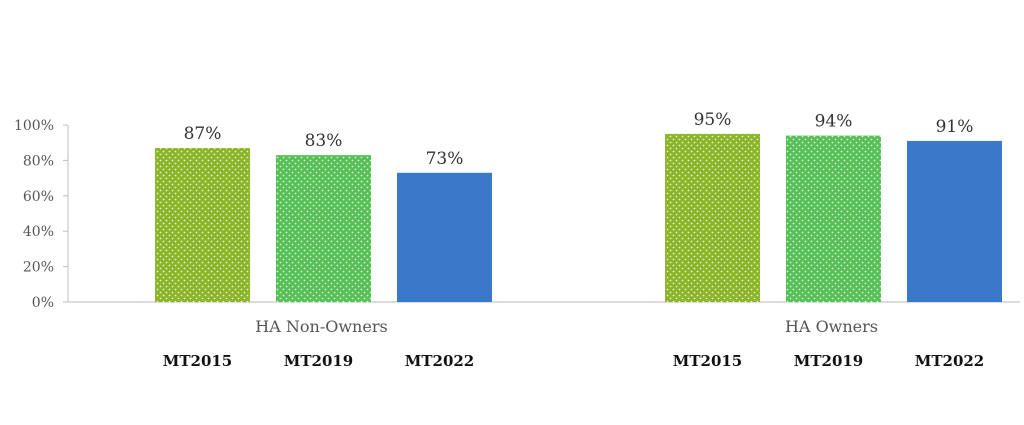 This screenshot has width=1024, height=425. I want to click on y-tick-label: 80%, so click(38, 161).